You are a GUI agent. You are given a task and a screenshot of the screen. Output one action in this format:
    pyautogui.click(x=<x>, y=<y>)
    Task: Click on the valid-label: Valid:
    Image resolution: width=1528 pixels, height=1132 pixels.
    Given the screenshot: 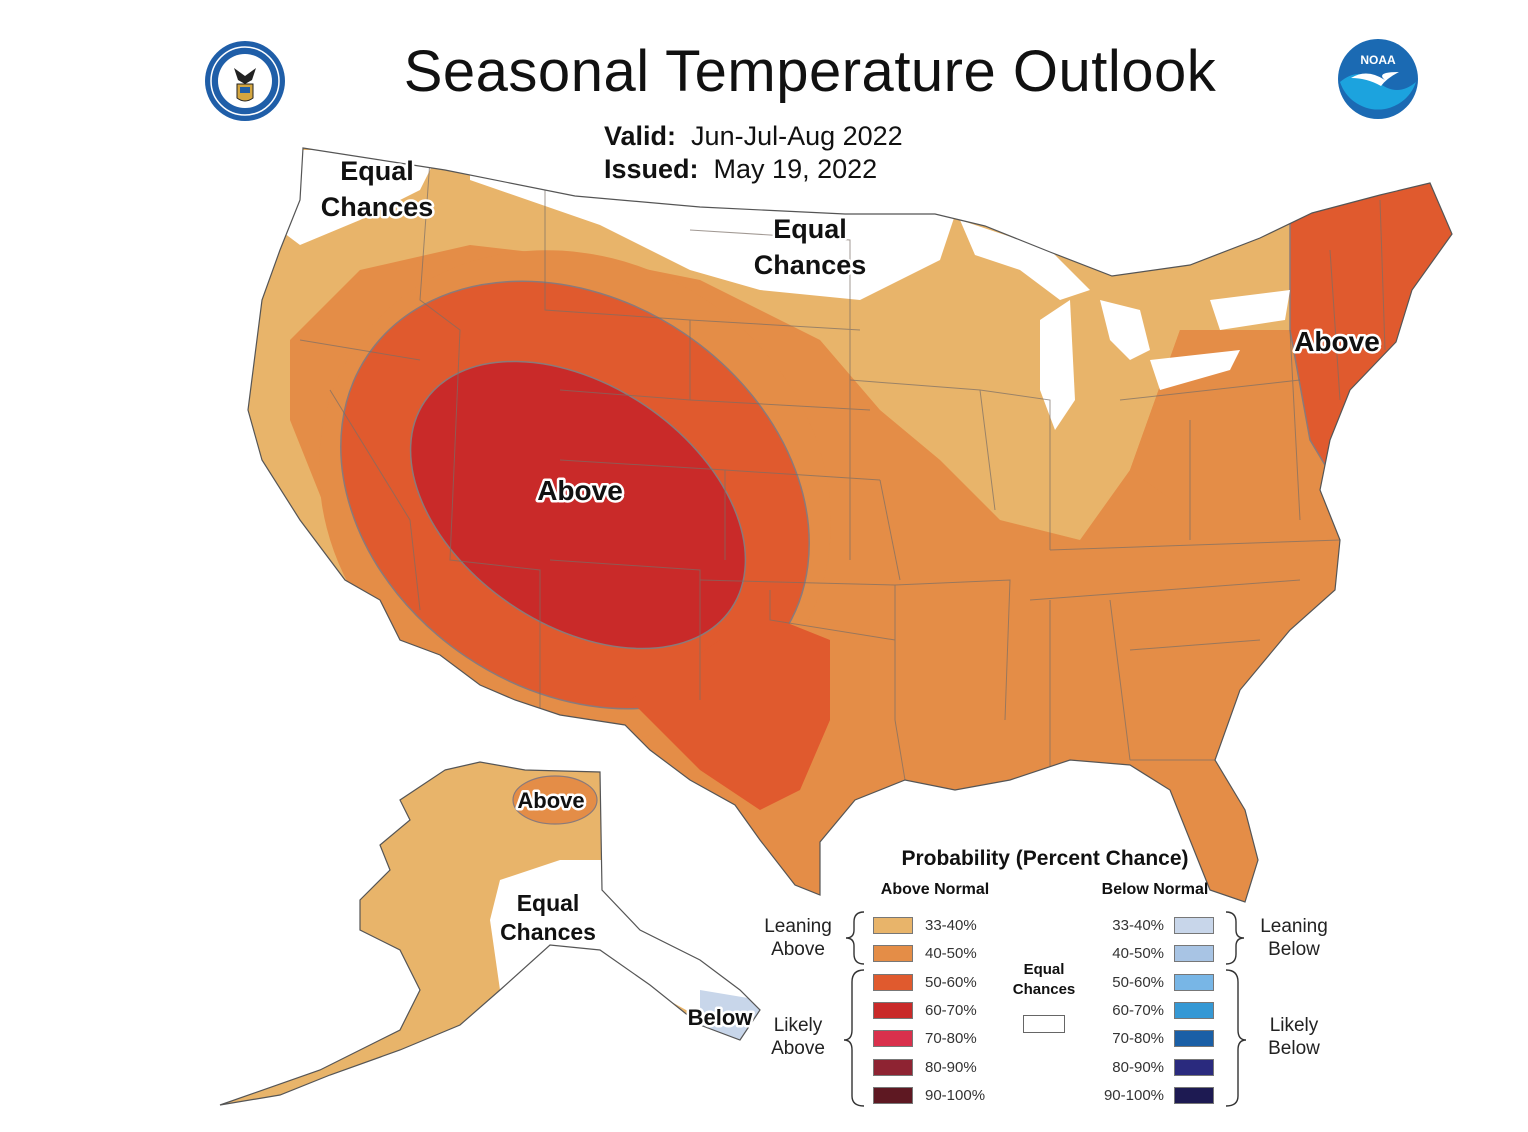 What is the action you would take?
    pyautogui.click(x=640, y=136)
    